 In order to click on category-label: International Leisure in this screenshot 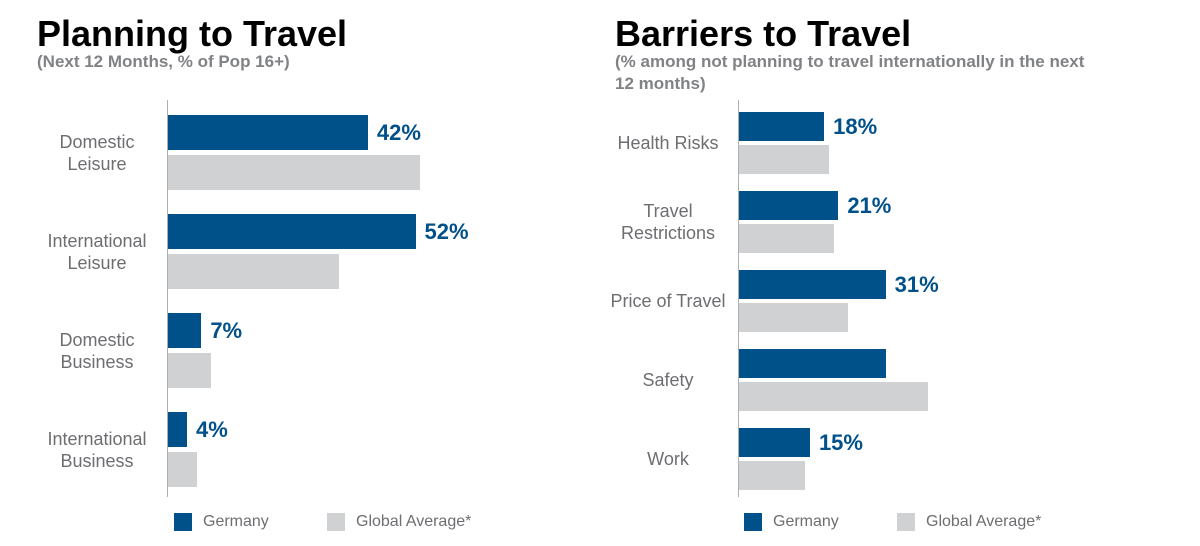, I will do `click(97, 251)`.